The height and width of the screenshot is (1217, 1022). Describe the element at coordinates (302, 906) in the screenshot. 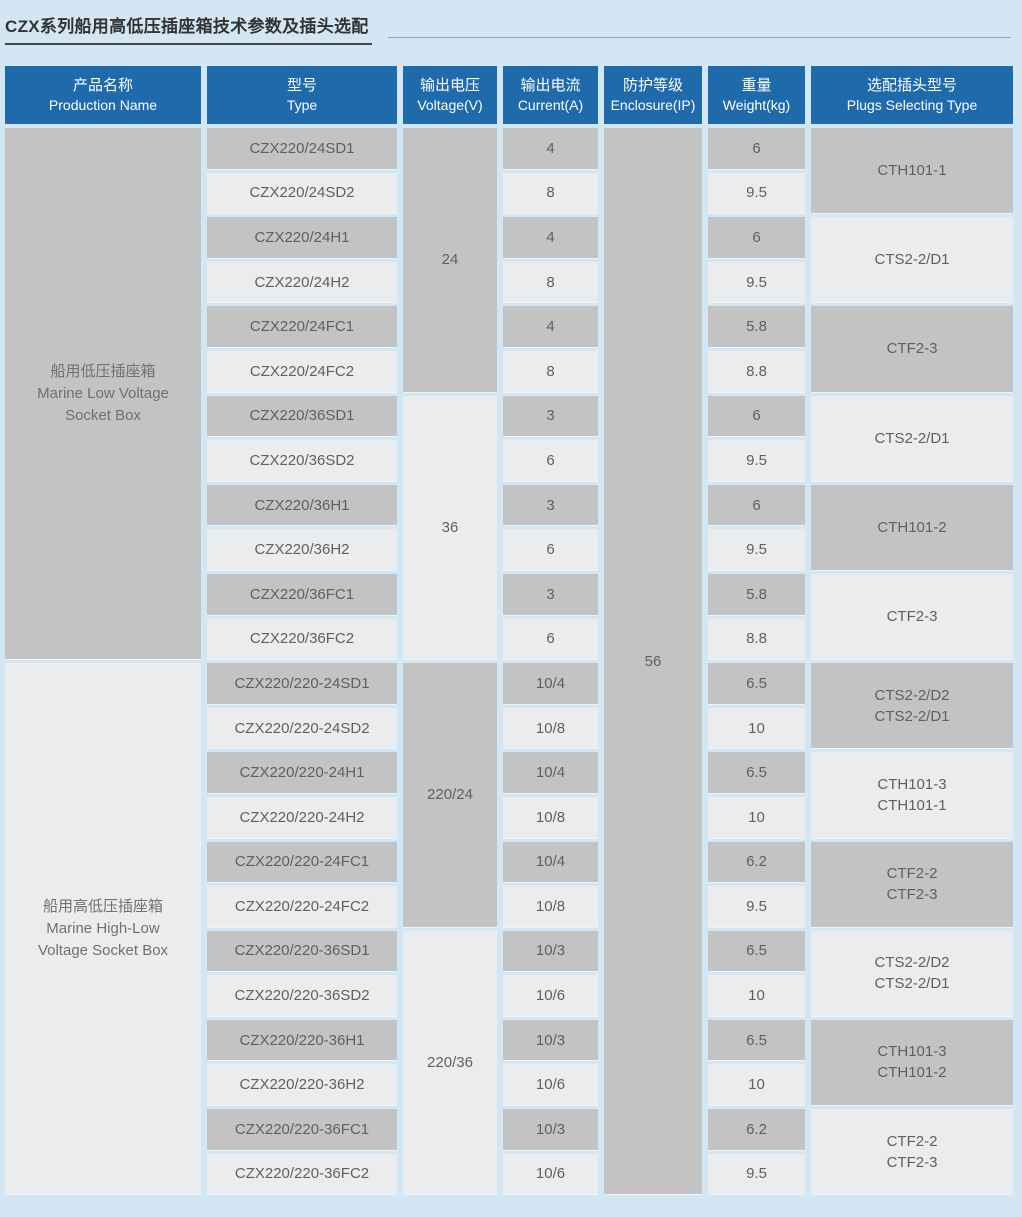

I see `type-cell: CZX220/220-24FC2` at that location.